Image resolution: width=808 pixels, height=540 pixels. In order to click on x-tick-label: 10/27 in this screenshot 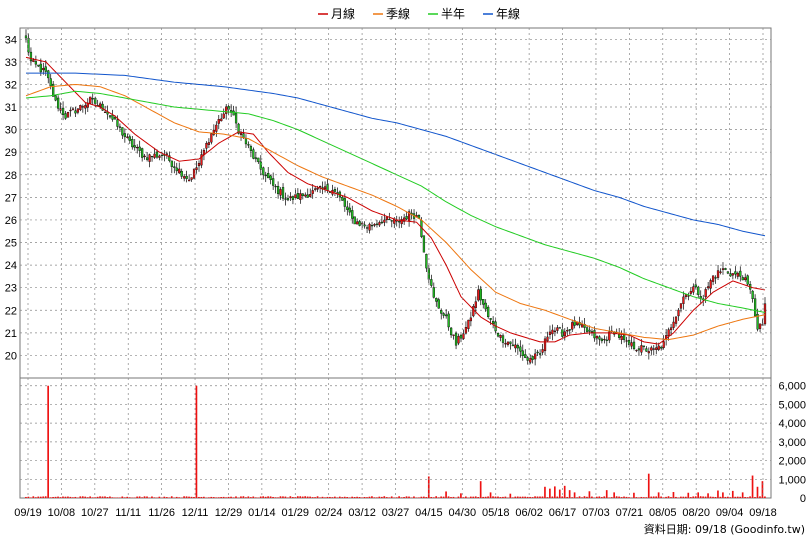, I will do `click(95, 513)`.